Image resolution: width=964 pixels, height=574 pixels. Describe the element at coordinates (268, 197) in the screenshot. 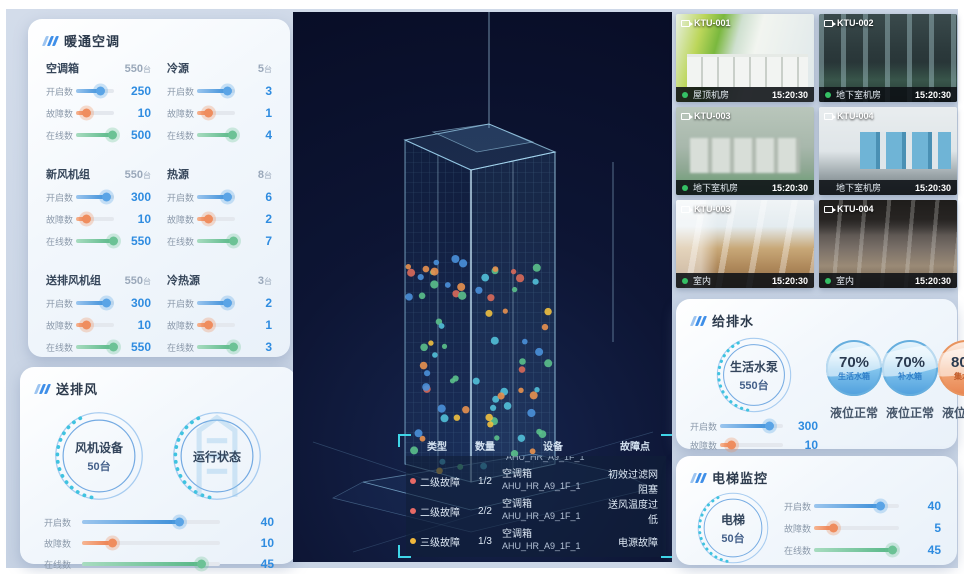

I see `slider-value: 6` at that location.